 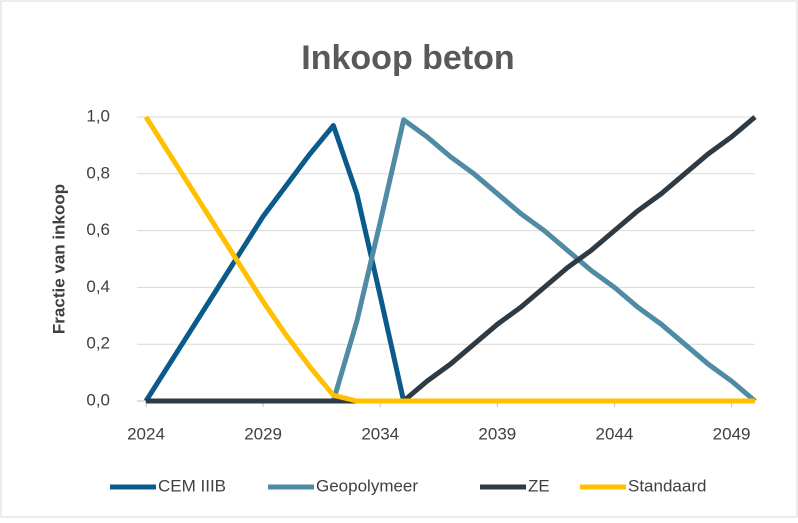 I want to click on x-tick-label: 2024, so click(x=146, y=433).